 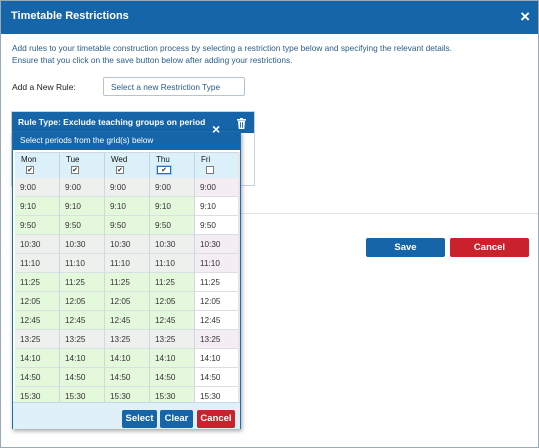 I want to click on dialog-titlebar: Timetable Restrictions ×, so click(x=269, y=17).